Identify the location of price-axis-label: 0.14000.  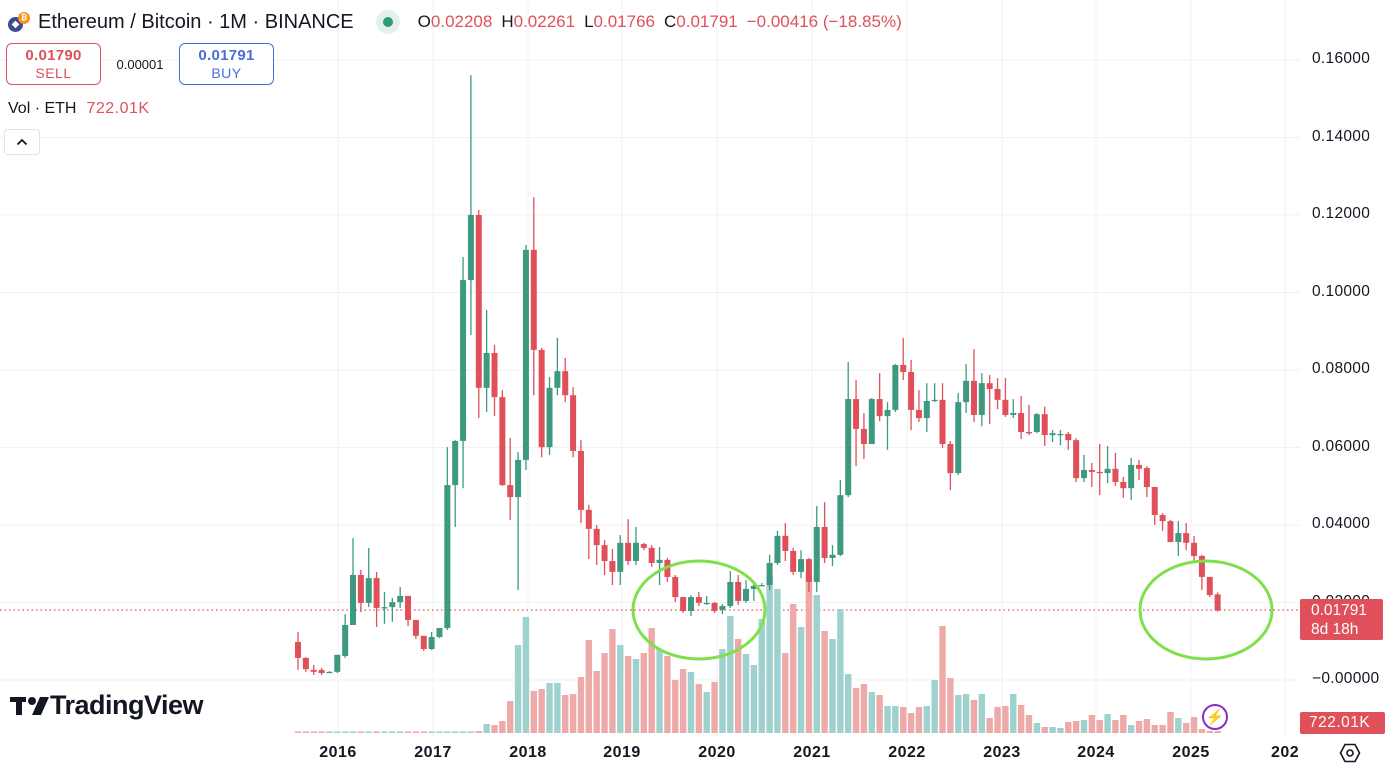
(1341, 136).